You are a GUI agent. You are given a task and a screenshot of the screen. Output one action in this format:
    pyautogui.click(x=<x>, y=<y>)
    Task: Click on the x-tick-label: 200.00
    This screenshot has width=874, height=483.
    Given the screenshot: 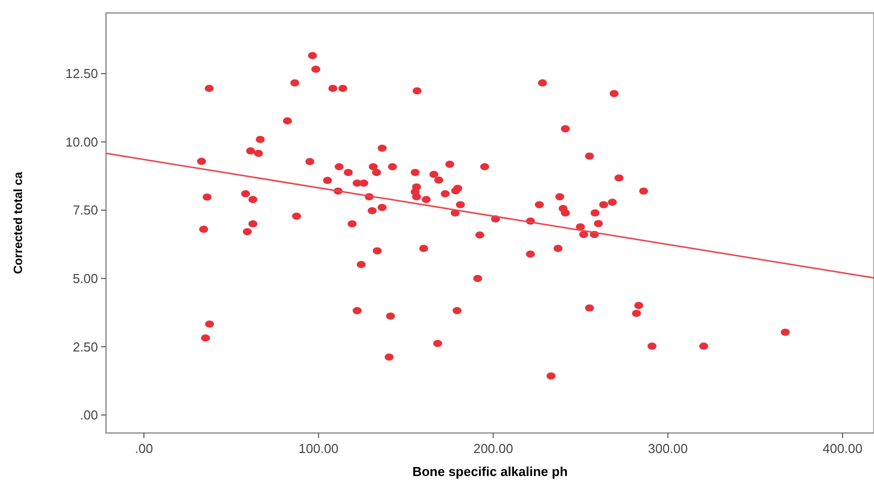 What is the action you would take?
    pyautogui.click(x=493, y=448)
    